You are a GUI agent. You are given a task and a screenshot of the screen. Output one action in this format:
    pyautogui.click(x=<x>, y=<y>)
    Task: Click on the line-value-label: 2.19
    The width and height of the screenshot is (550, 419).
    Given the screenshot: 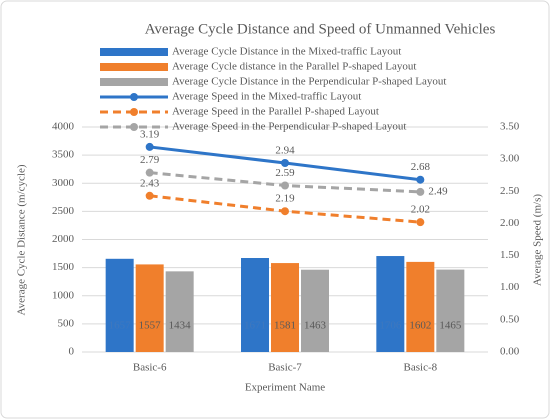 What is the action you would take?
    pyautogui.click(x=285, y=199)
    